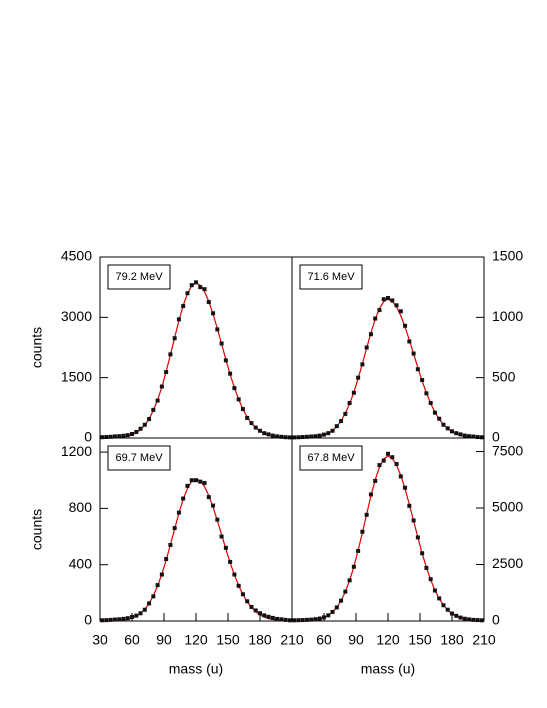 This screenshot has width=547, height=708. Describe the element at coordinates (484, 640) in the screenshot. I see `x-tick-label: 210` at that location.